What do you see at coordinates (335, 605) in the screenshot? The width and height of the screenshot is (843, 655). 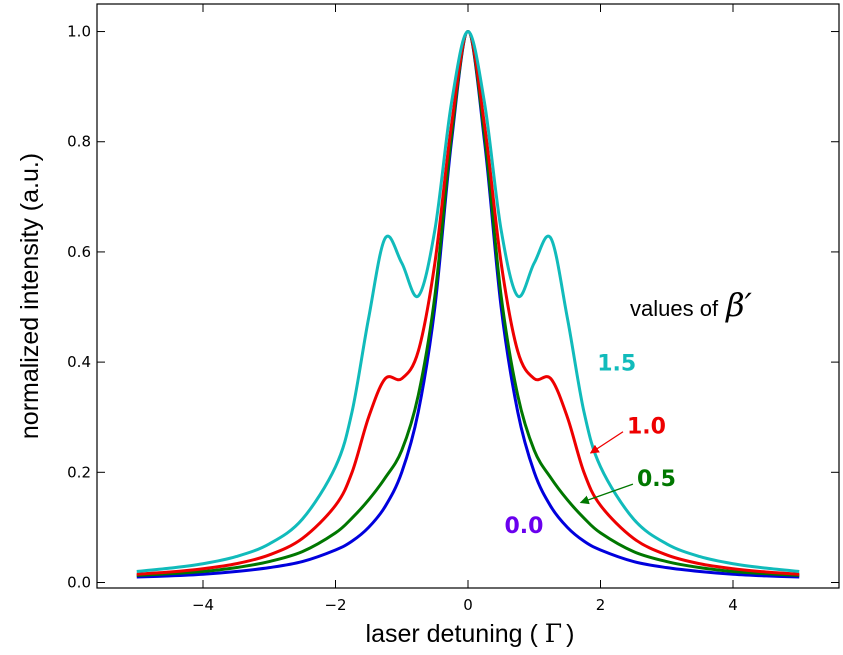 I see `x-tick-label: −2` at bounding box center [335, 605].